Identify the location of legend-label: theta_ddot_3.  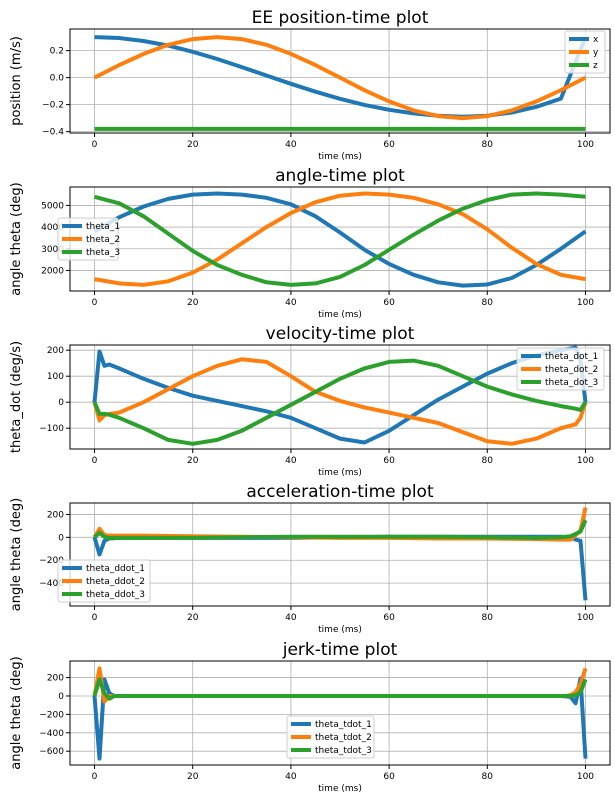
(115, 595).